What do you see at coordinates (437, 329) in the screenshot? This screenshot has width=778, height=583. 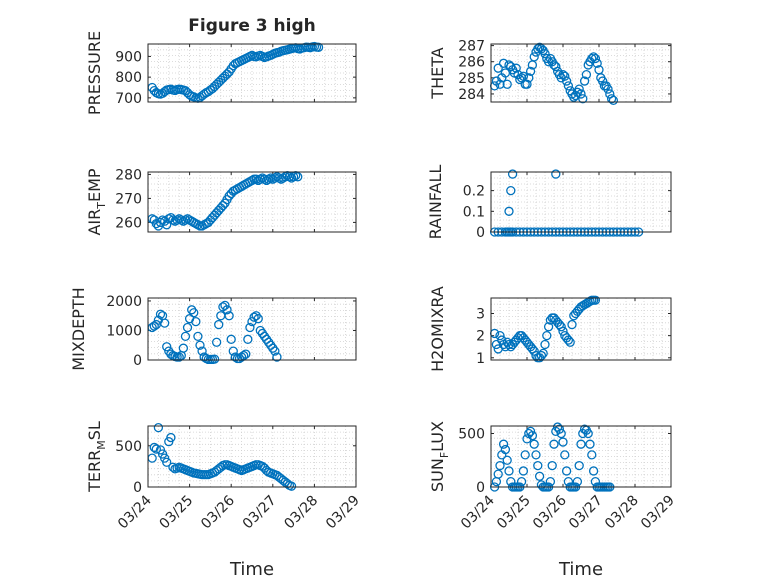 I see `ylabel-h2omixra: H2OMIXRA` at bounding box center [437, 329].